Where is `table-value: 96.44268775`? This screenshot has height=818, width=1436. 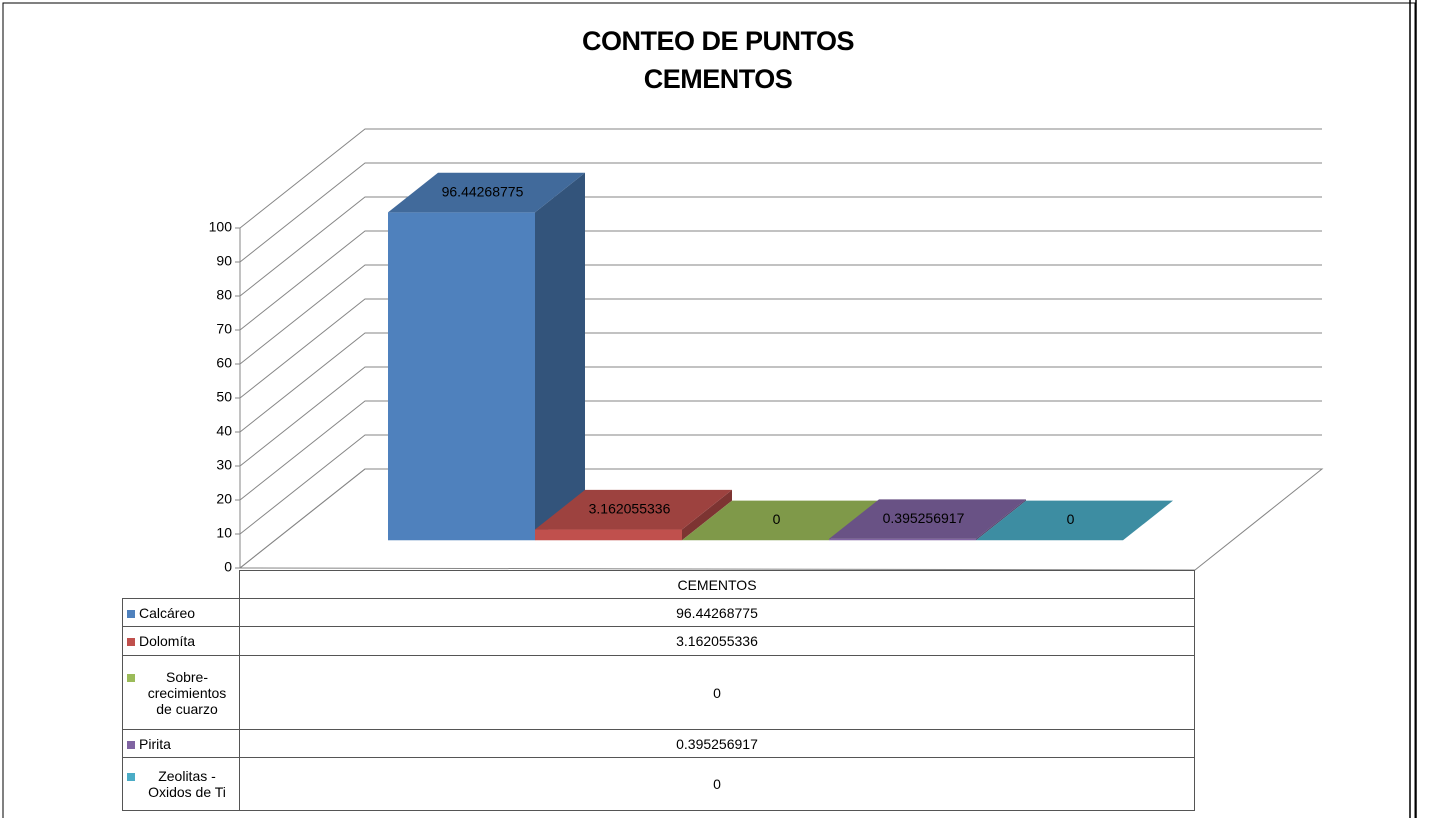 table-value: 96.44268775 is located at coordinates (717, 612).